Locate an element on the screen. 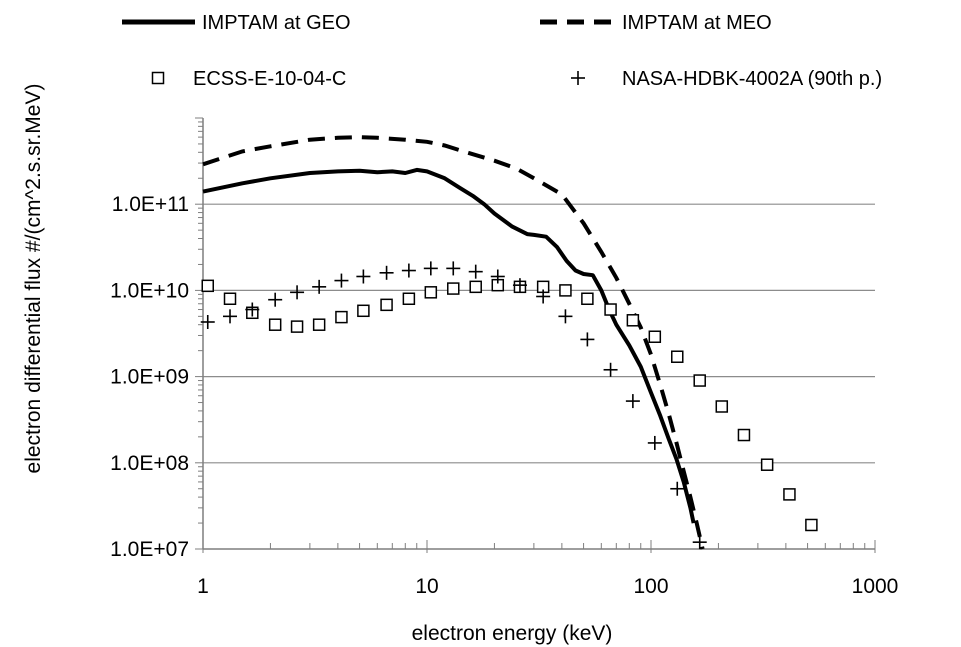 The image size is (961, 647). x-axis-ticks is located at coordinates (539, 546).